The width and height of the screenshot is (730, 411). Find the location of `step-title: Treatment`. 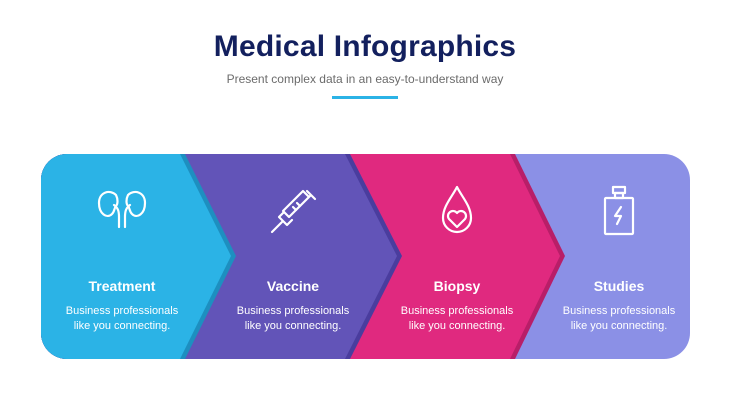

step-title: Treatment is located at coordinates (122, 286).